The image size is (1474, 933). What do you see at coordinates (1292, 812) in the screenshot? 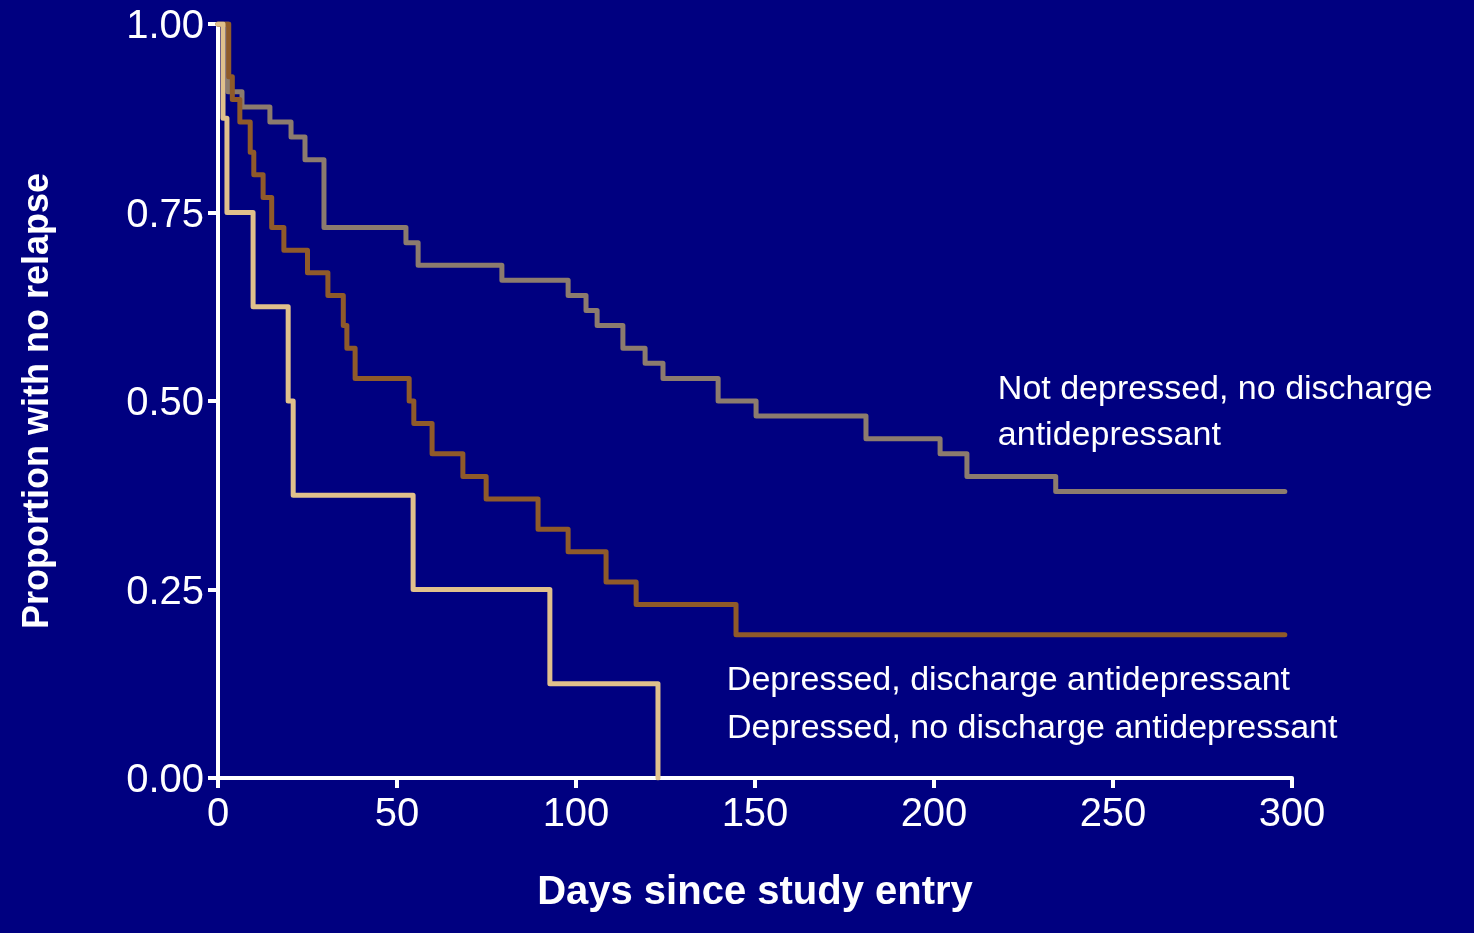
I see `x-tick-label: 300` at bounding box center [1292, 812].